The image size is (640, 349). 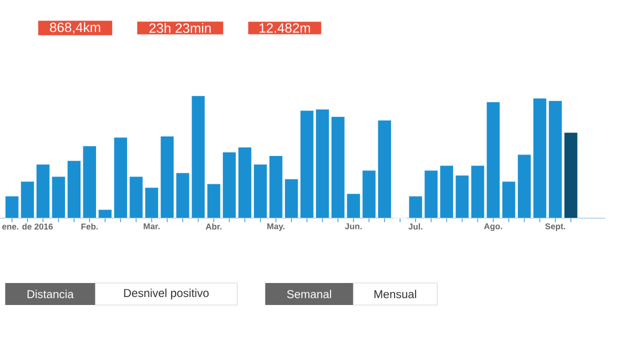 I want to click on x-tick-label: Feb., so click(x=89, y=226).